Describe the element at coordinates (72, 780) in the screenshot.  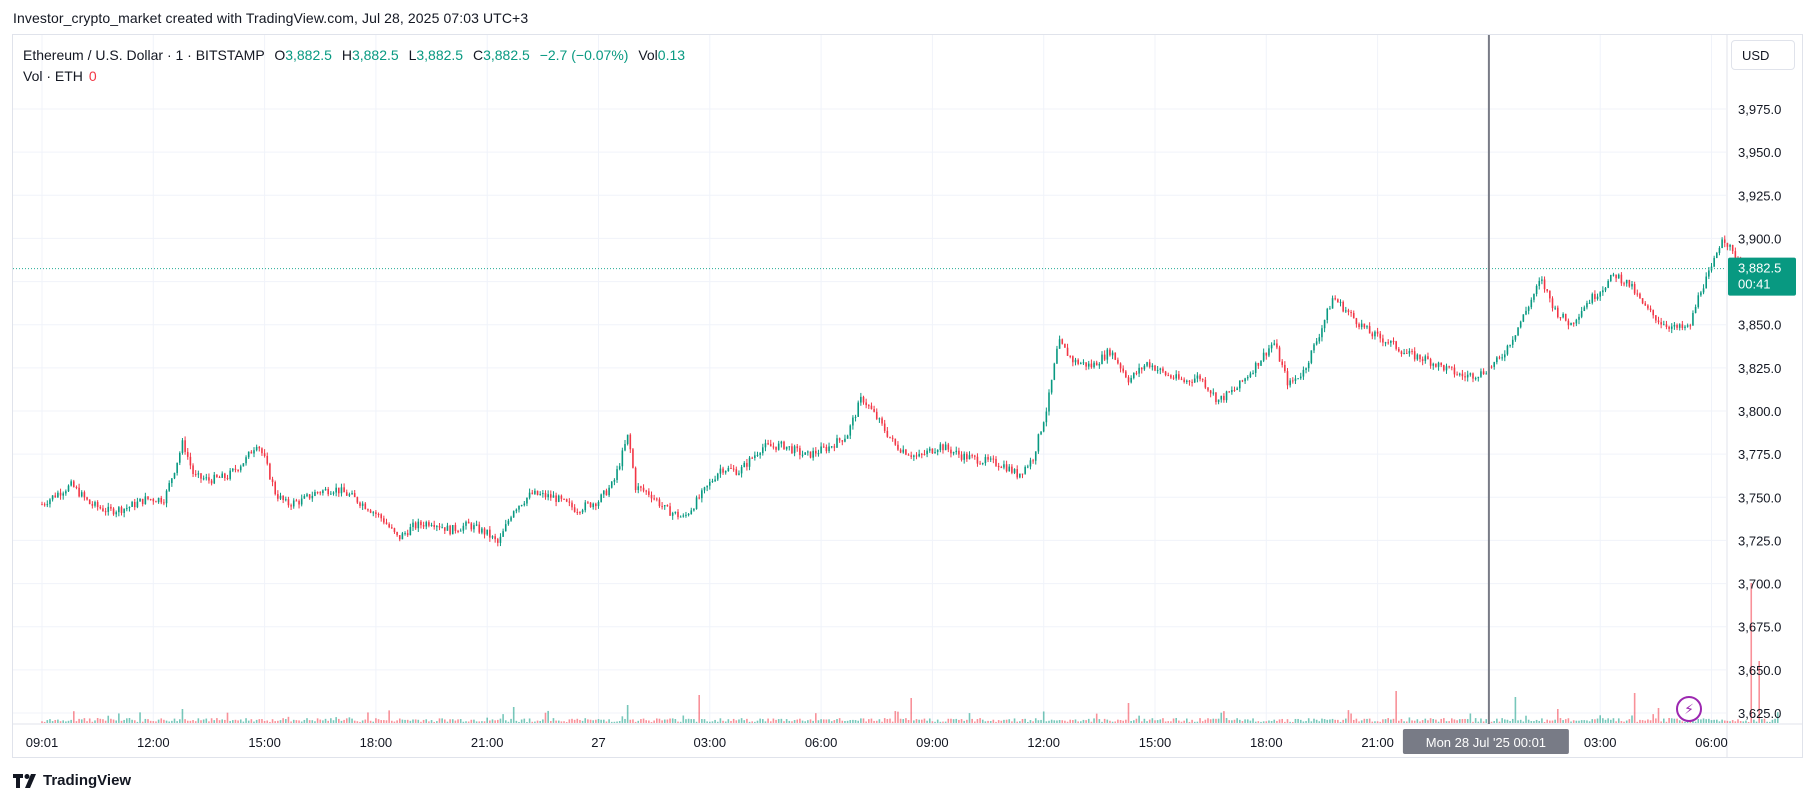
I see `tradingview-logo: TradingView` at that location.